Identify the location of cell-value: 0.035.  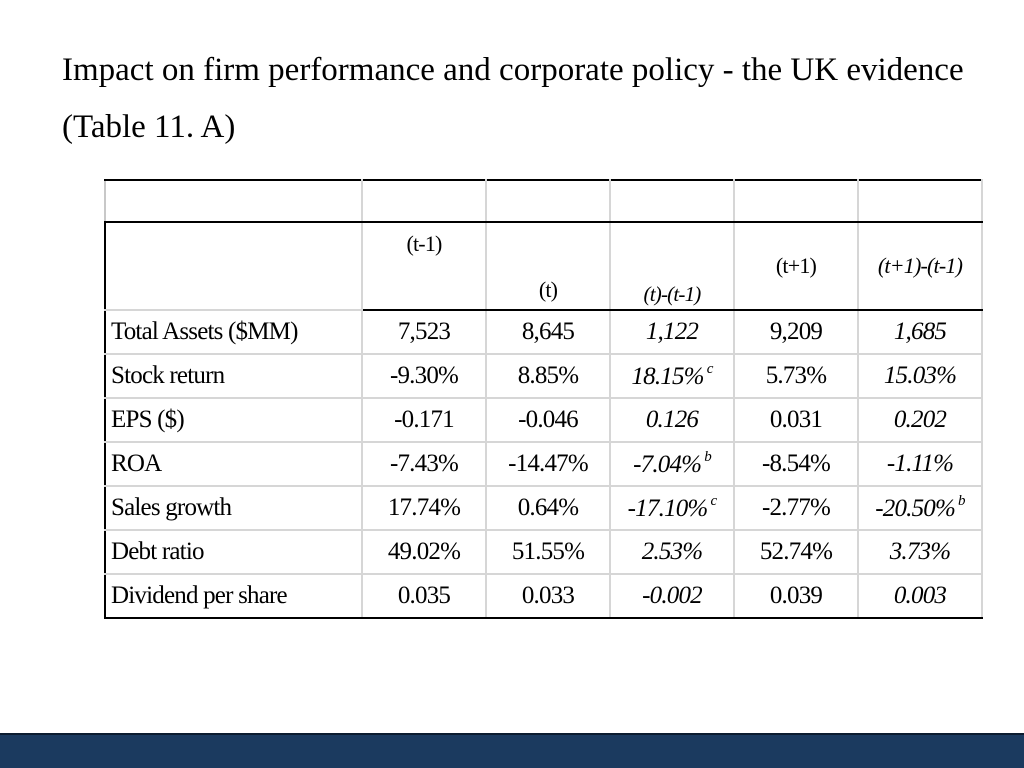
(424, 595).